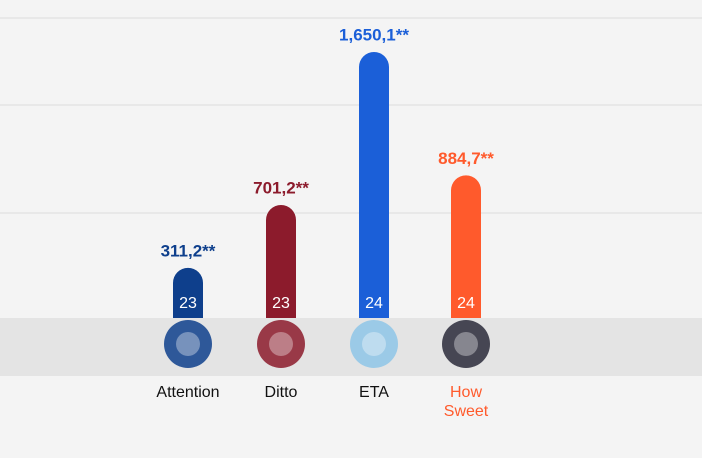 Image resolution: width=702 pixels, height=458 pixels. Describe the element at coordinates (281, 187) in the screenshot. I see `value-label: 701,2**` at that location.